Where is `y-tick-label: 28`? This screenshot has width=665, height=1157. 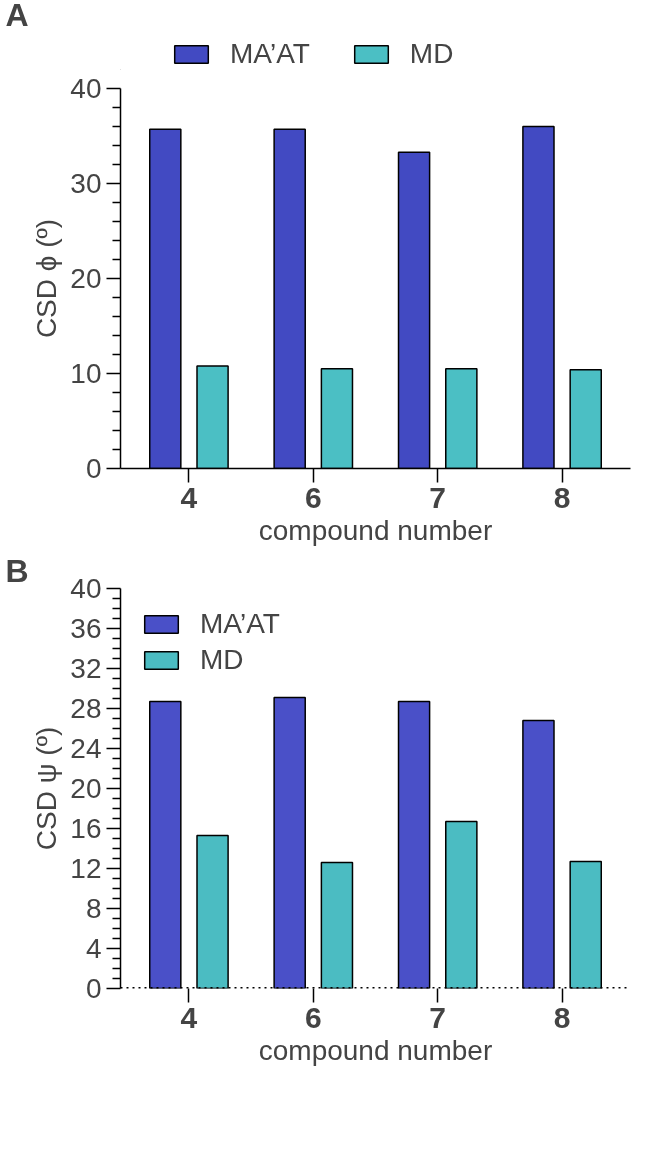
y-tick-label: 28 is located at coordinates (86, 708).